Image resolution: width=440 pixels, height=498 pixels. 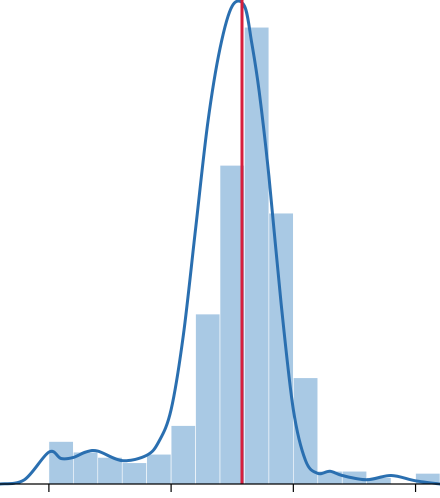 I want to click on x-axis-ticks, so click(x=232, y=488).